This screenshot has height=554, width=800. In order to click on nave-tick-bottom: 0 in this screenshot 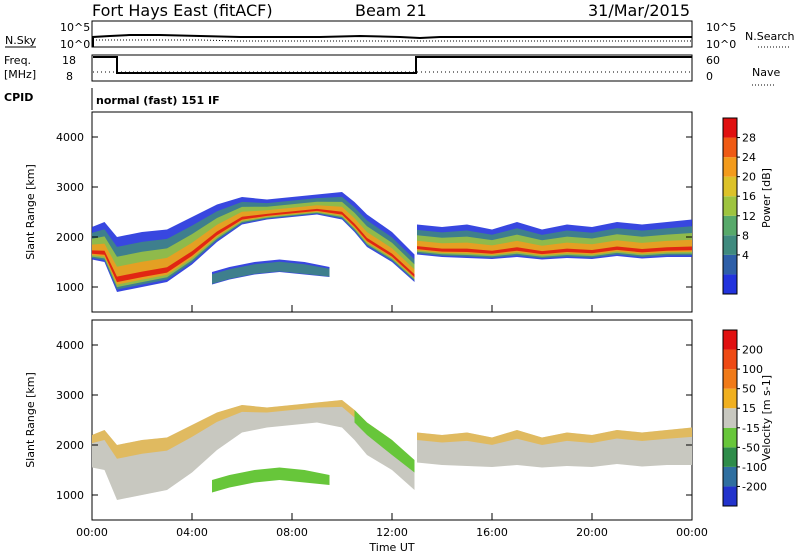, I will do `click(709, 76)`.